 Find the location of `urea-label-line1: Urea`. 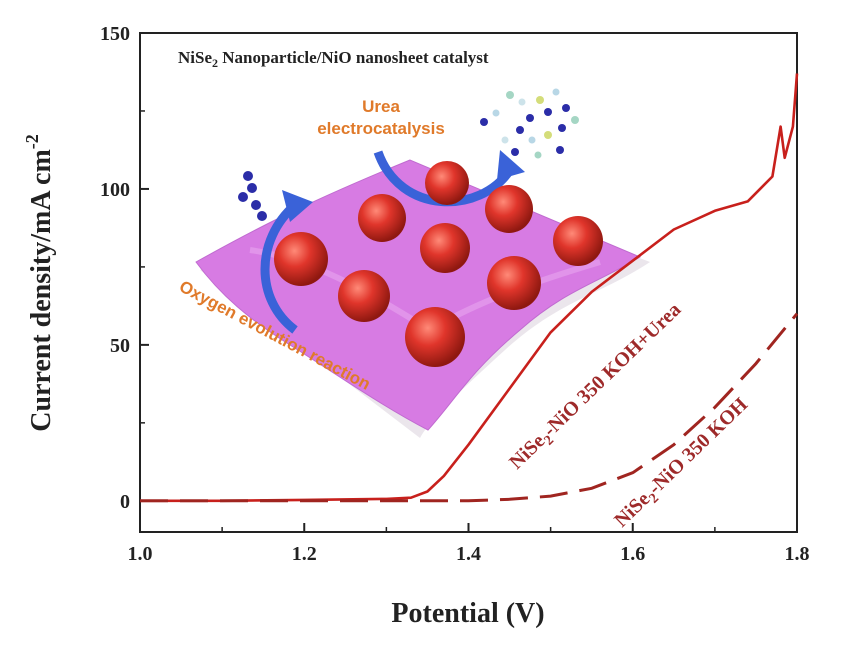

urea-label-line1: Urea is located at coordinates (381, 106).